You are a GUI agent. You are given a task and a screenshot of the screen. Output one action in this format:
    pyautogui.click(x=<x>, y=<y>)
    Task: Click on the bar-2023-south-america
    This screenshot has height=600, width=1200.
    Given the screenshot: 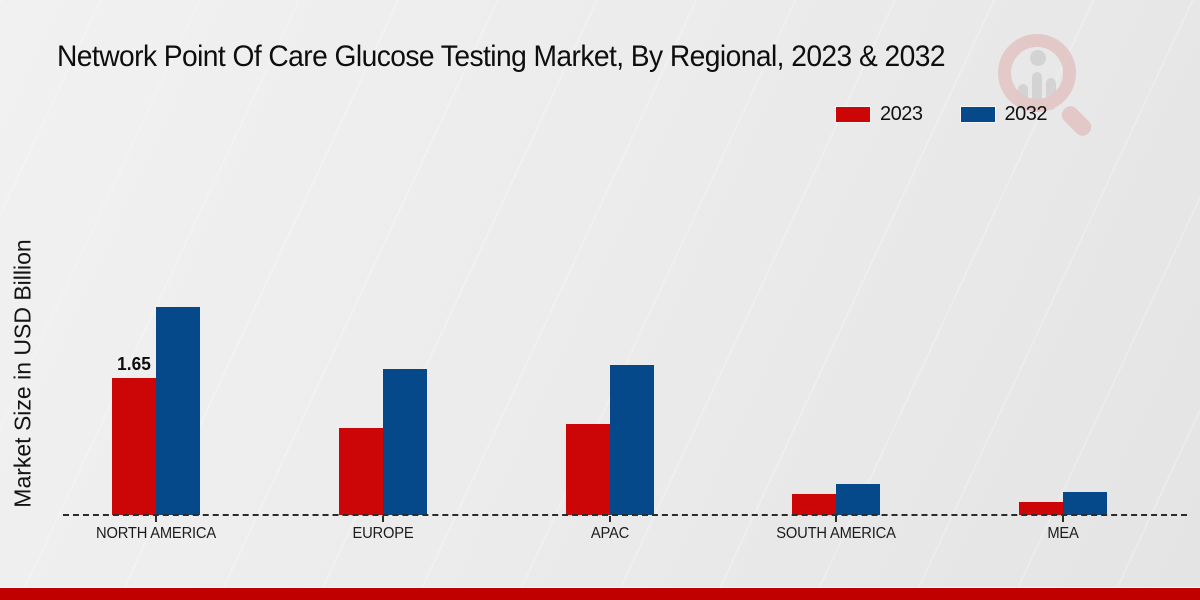 What is the action you would take?
    pyautogui.click(x=814, y=504)
    